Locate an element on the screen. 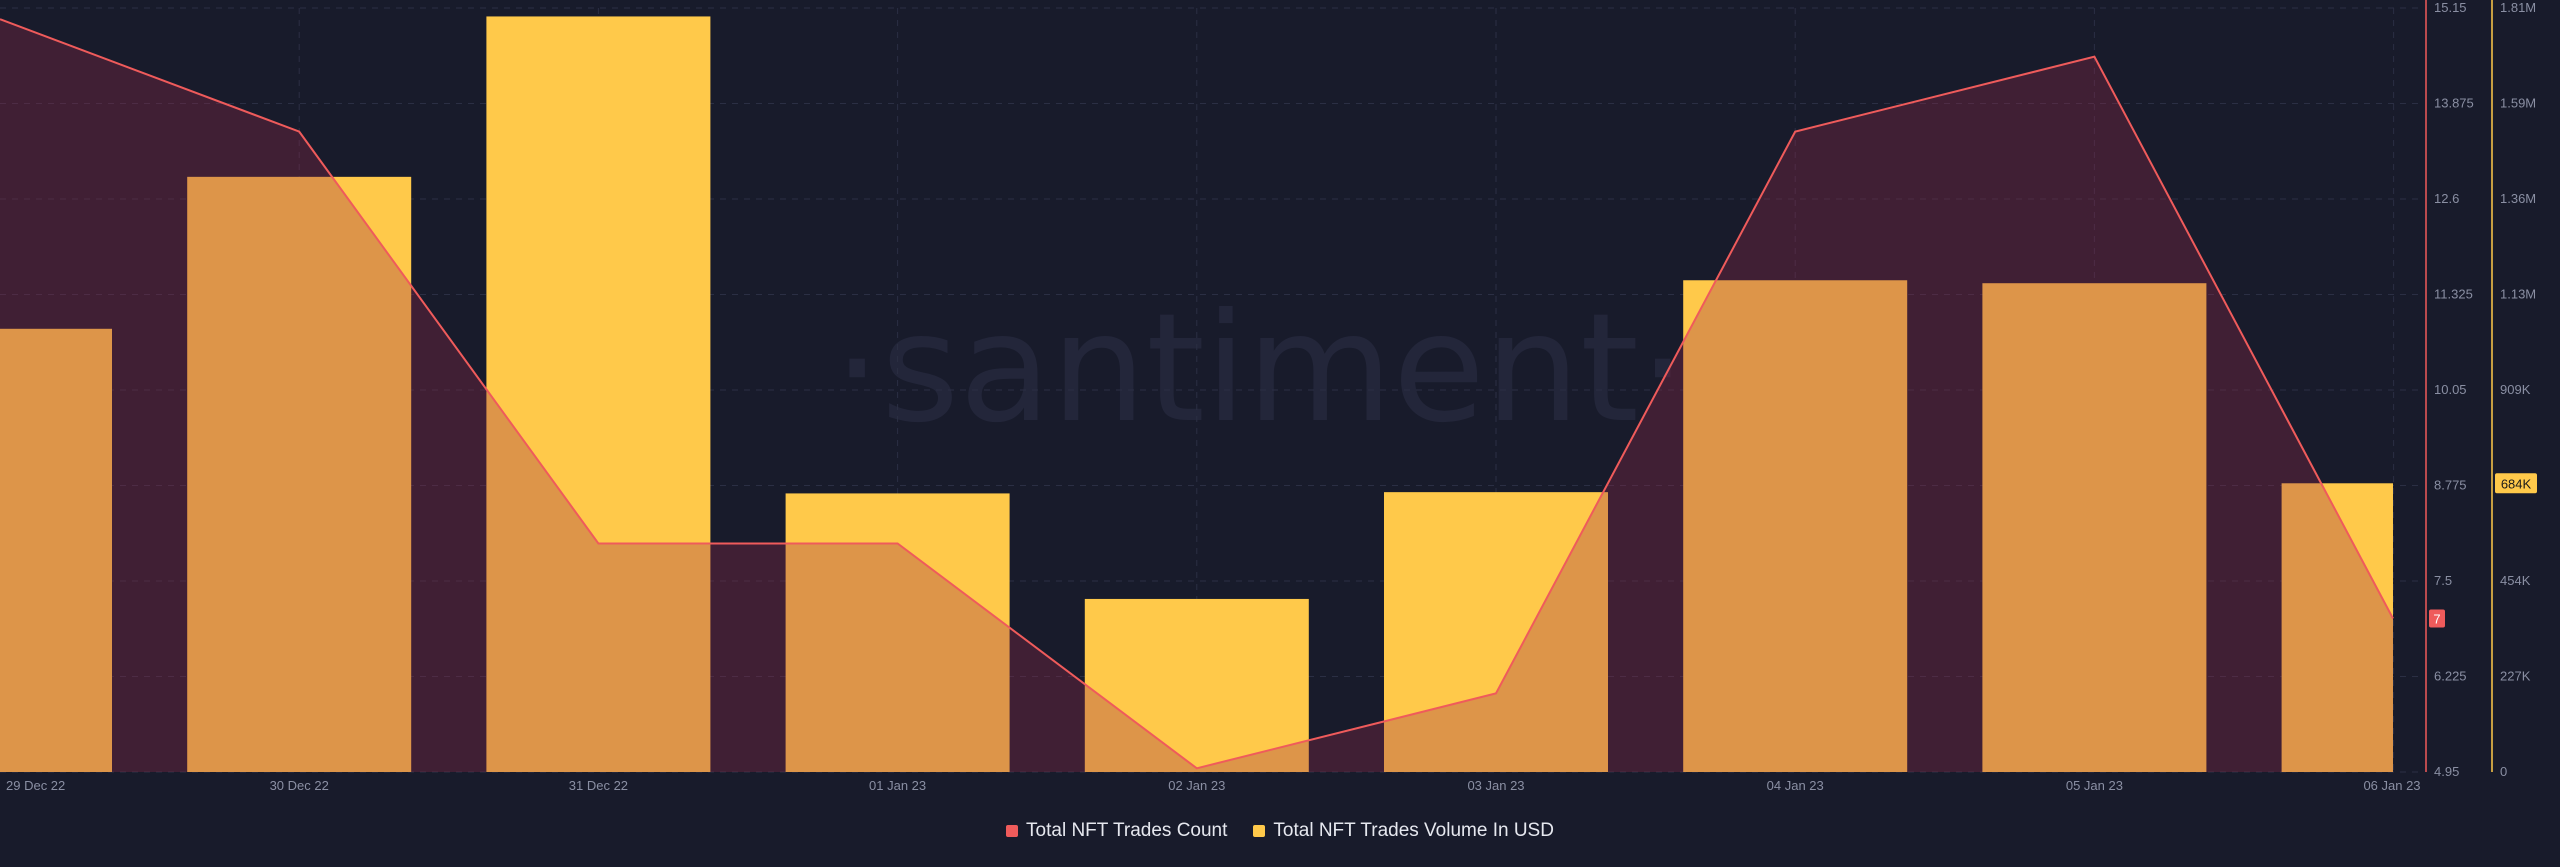  y-left-tick-label: 11.325 is located at coordinates (2453, 294).